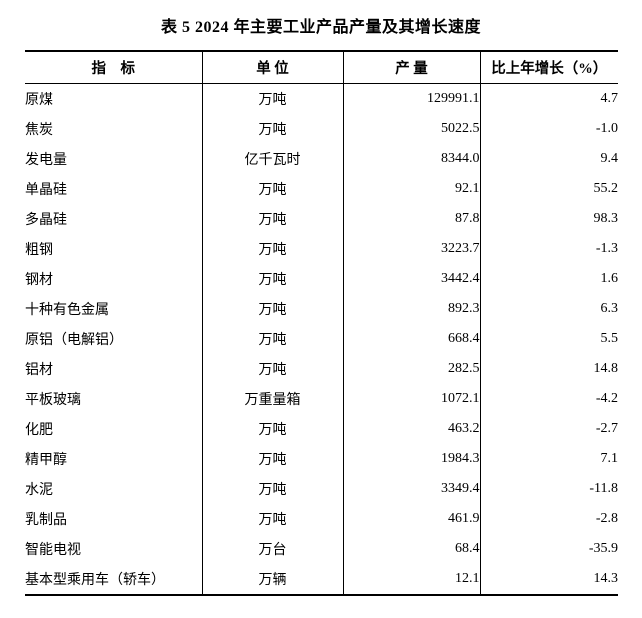 The image size is (642, 618). Describe the element at coordinates (114, 219) in the screenshot. I see `indicator-cell: 多晶硅` at that location.